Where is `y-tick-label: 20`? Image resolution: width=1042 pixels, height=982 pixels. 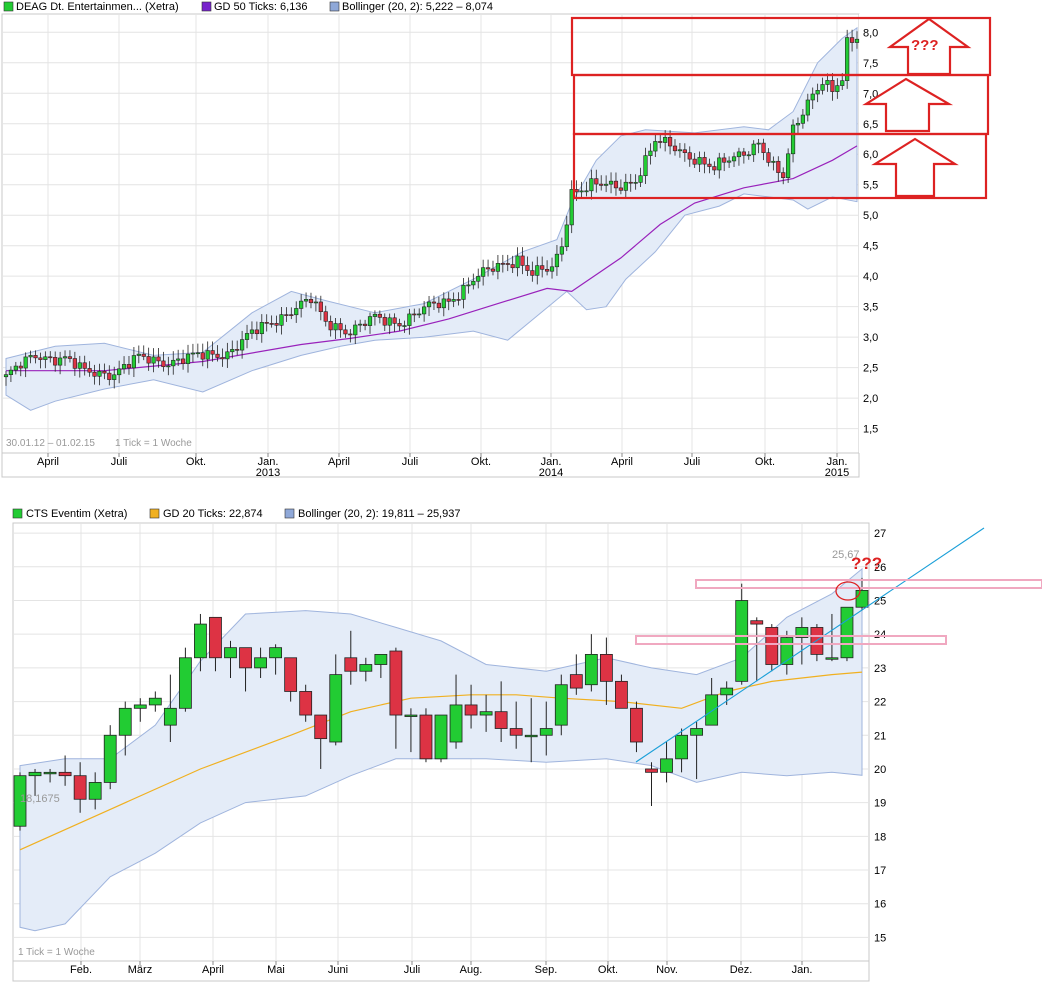
y-tick-label: 20 is located at coordinates (880, 770).